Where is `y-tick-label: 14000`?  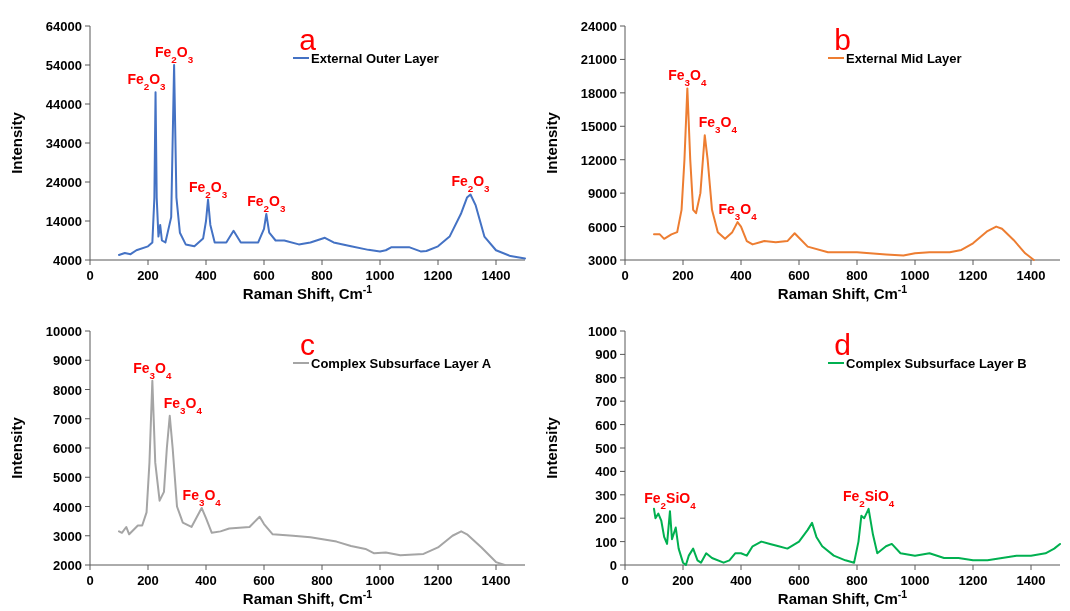
y-tick-label: 14000 is located at coordinates (63, 221).